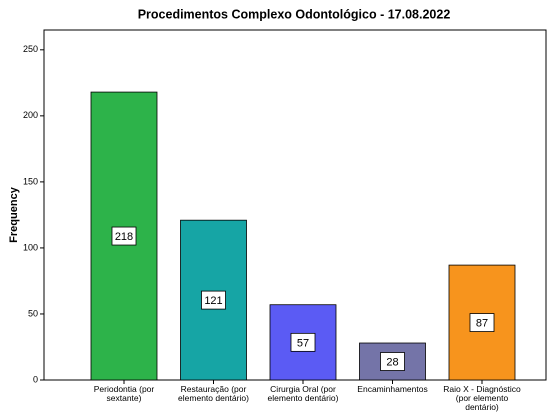 Image resolution: width=548 pixels, height=413 pixels. What do you see at coordinates (213, 393) in the screenshot?
I see `x-tick-label: Restauração (por elemento dentário)` at bounding box center [213, 393].